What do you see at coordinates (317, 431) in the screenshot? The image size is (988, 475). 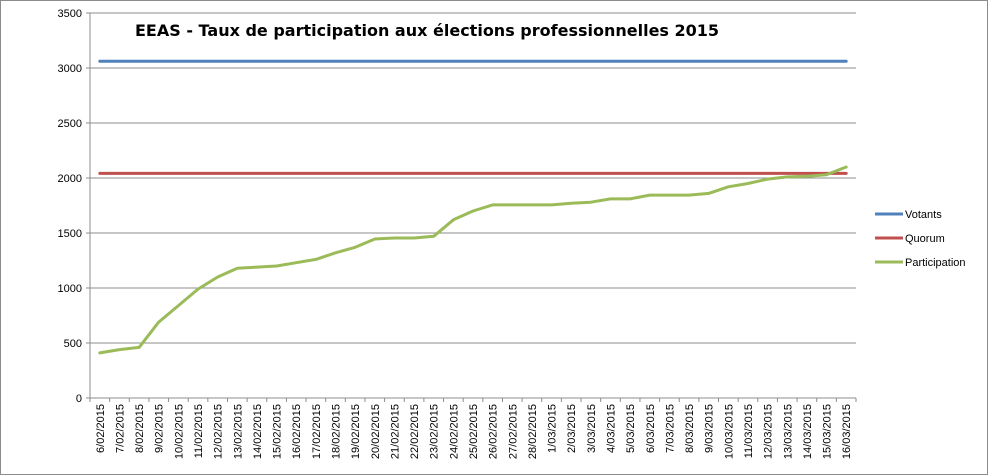 I see `x-tick-label: 17/02/2015` at bounding box center [317, 431].